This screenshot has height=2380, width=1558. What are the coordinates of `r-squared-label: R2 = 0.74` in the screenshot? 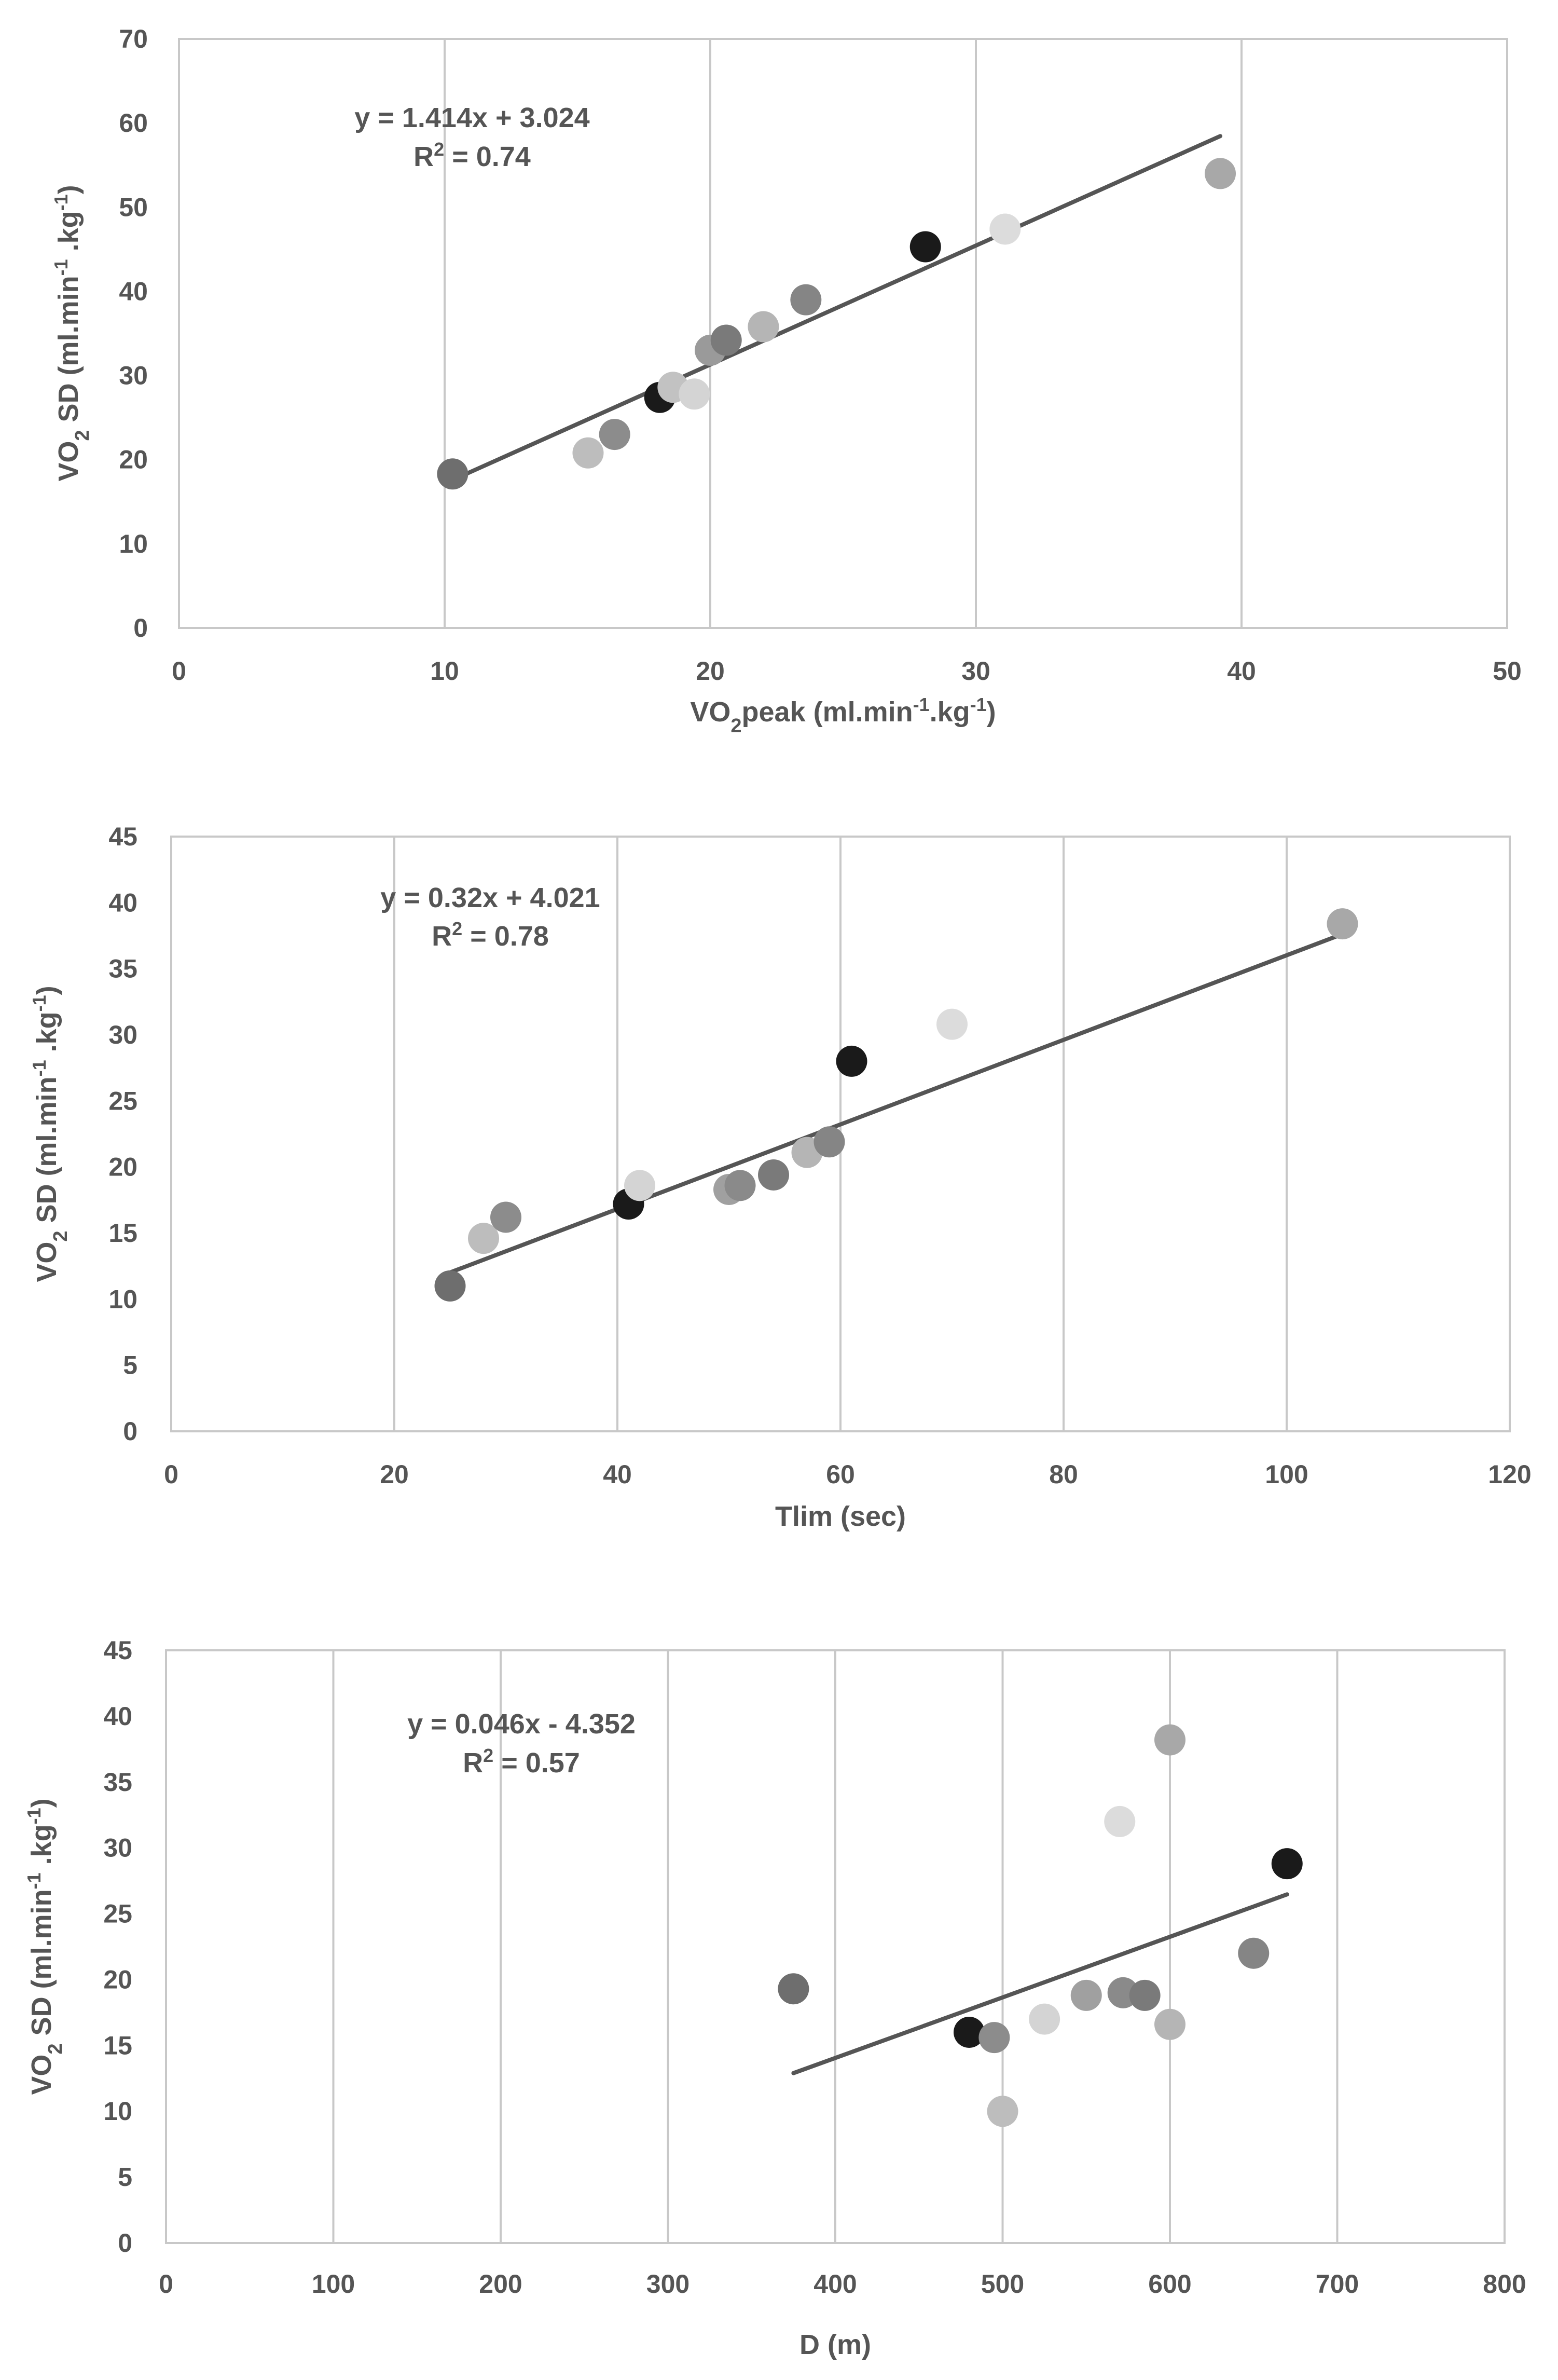 It's located at (472, 156).